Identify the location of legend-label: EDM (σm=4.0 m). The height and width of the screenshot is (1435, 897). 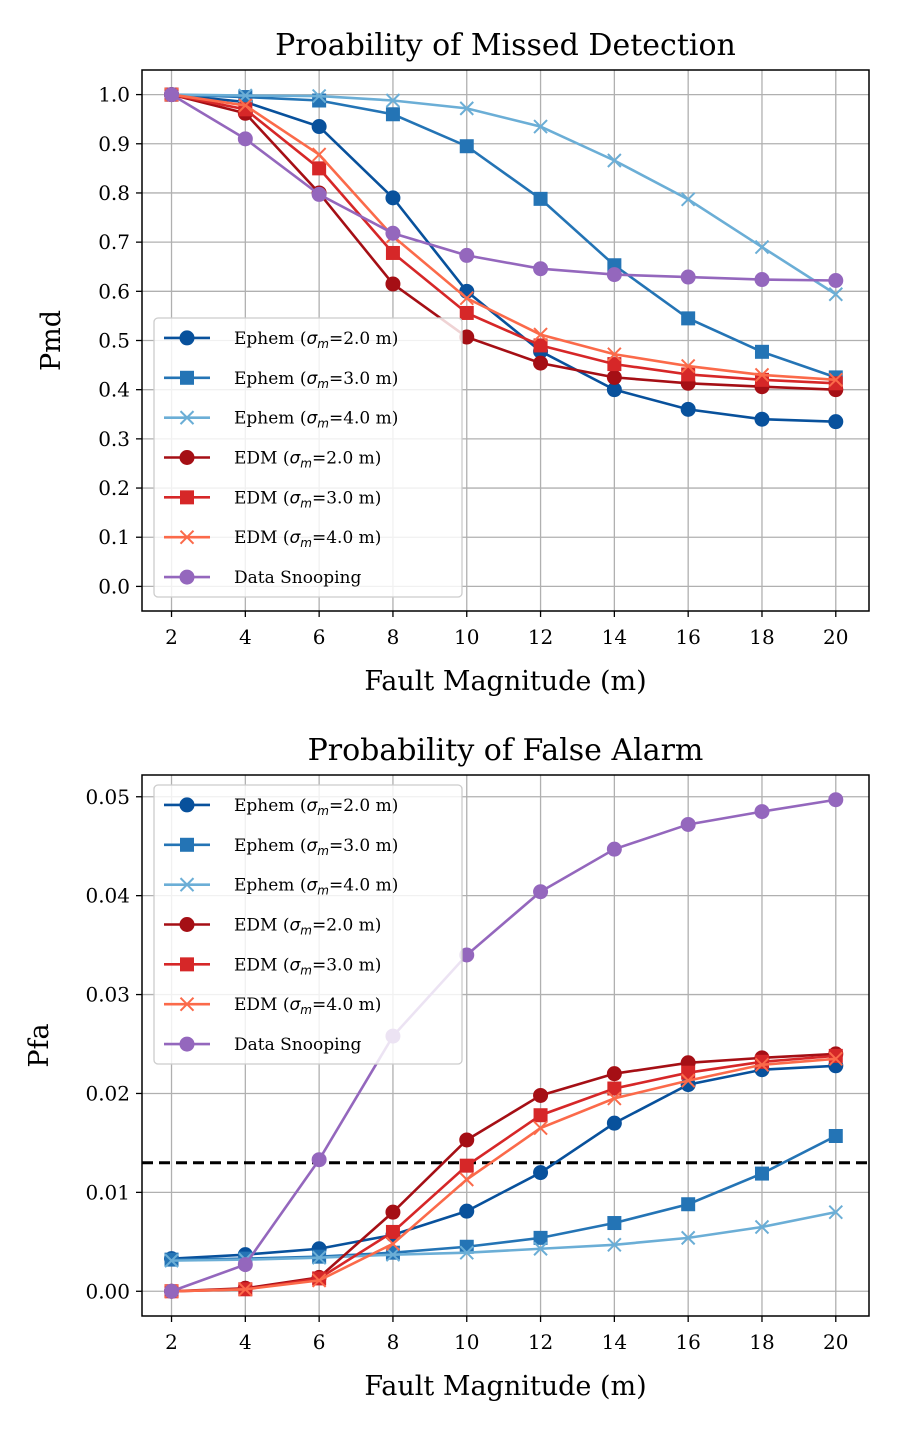
(307, 539).